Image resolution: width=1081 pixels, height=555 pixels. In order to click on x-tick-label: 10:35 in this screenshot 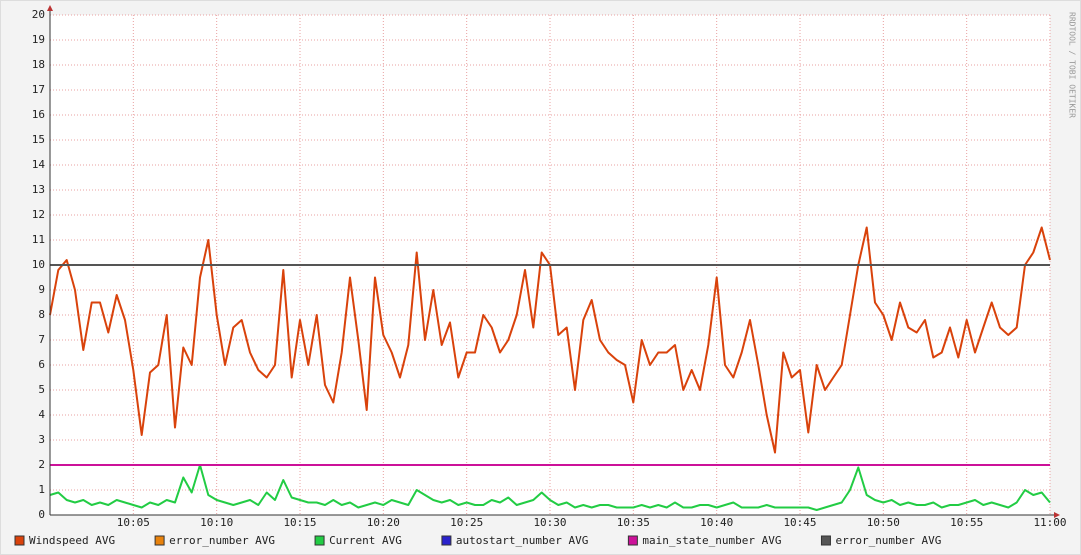, I will do `click(633, 522)`.